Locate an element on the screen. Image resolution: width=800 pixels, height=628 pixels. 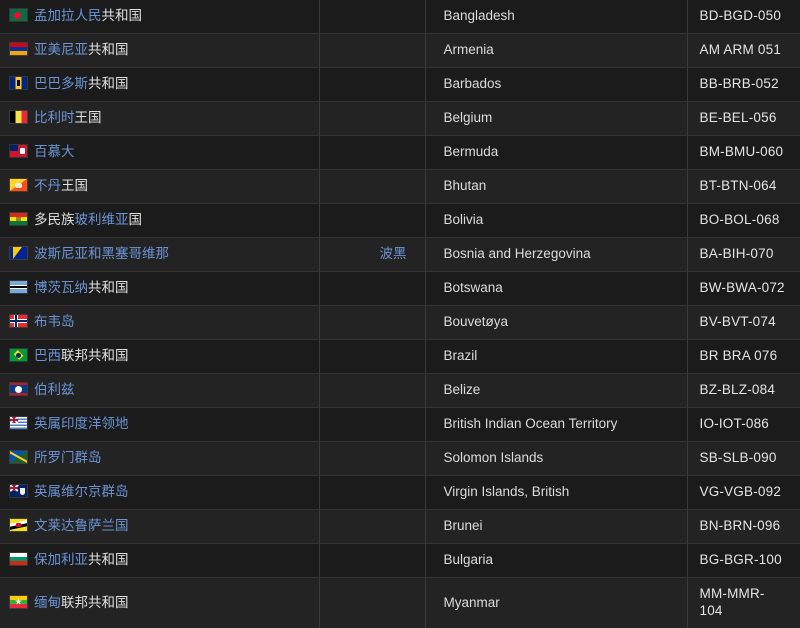
country-code-cell: BB-BRB-052 is located at coordinates (743, 85).